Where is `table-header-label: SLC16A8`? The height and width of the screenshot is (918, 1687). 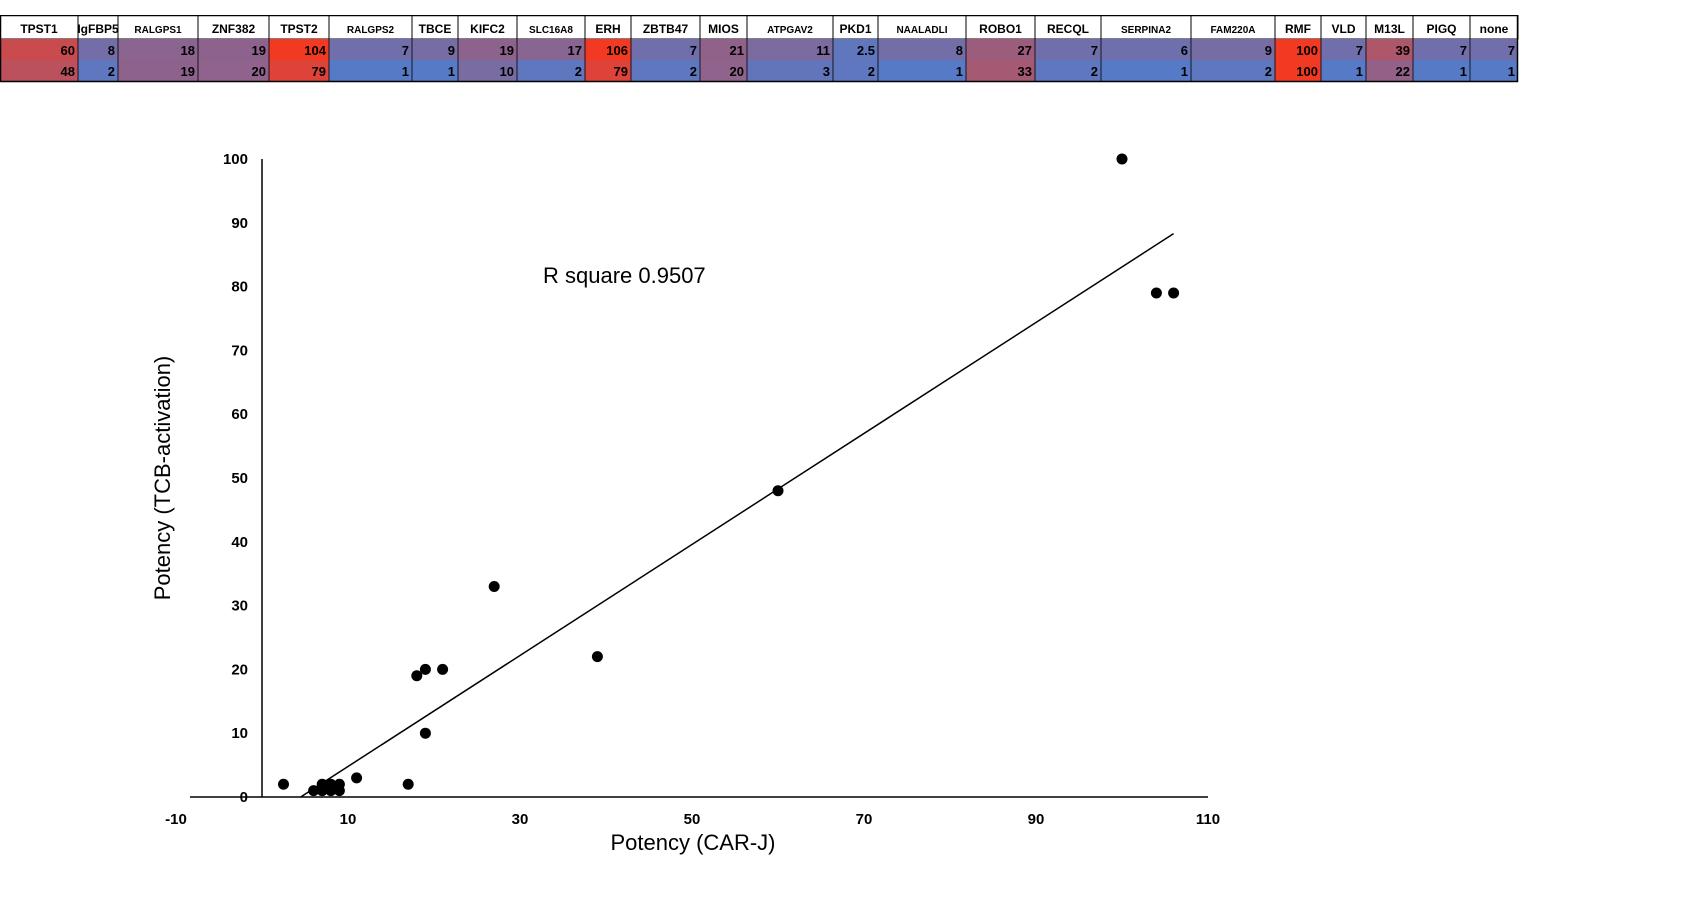
table-header-label: SLC16A8 is located at coordinates (551, 30).